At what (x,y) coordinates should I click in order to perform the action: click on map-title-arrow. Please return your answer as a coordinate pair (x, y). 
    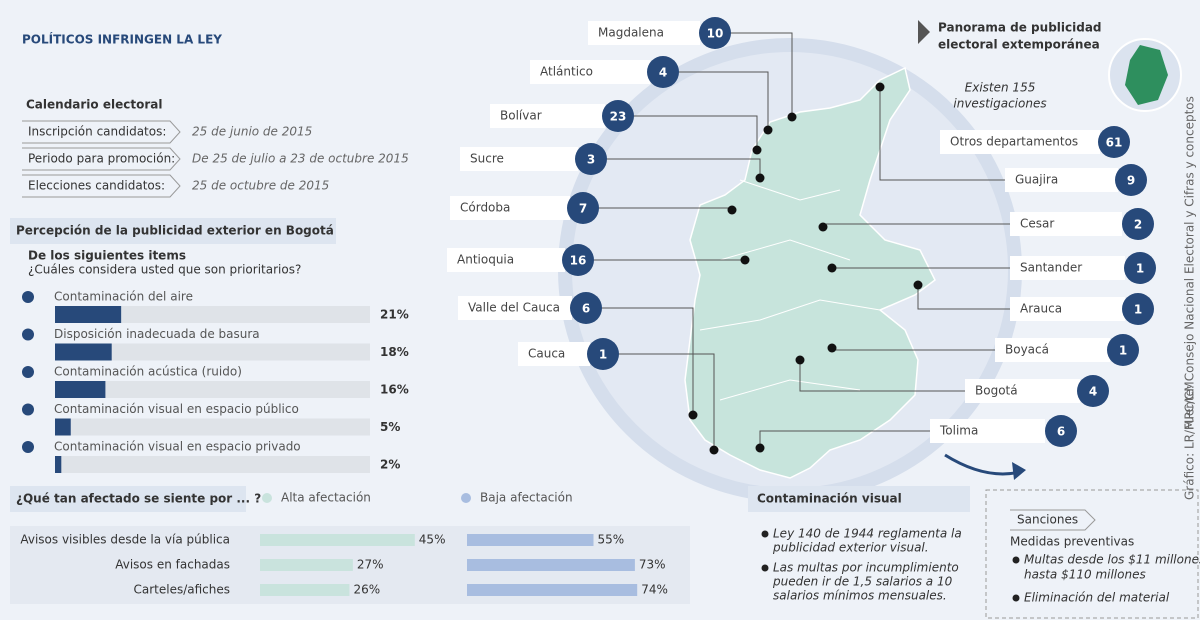
    Looking at the image, I should click on (924, 32).